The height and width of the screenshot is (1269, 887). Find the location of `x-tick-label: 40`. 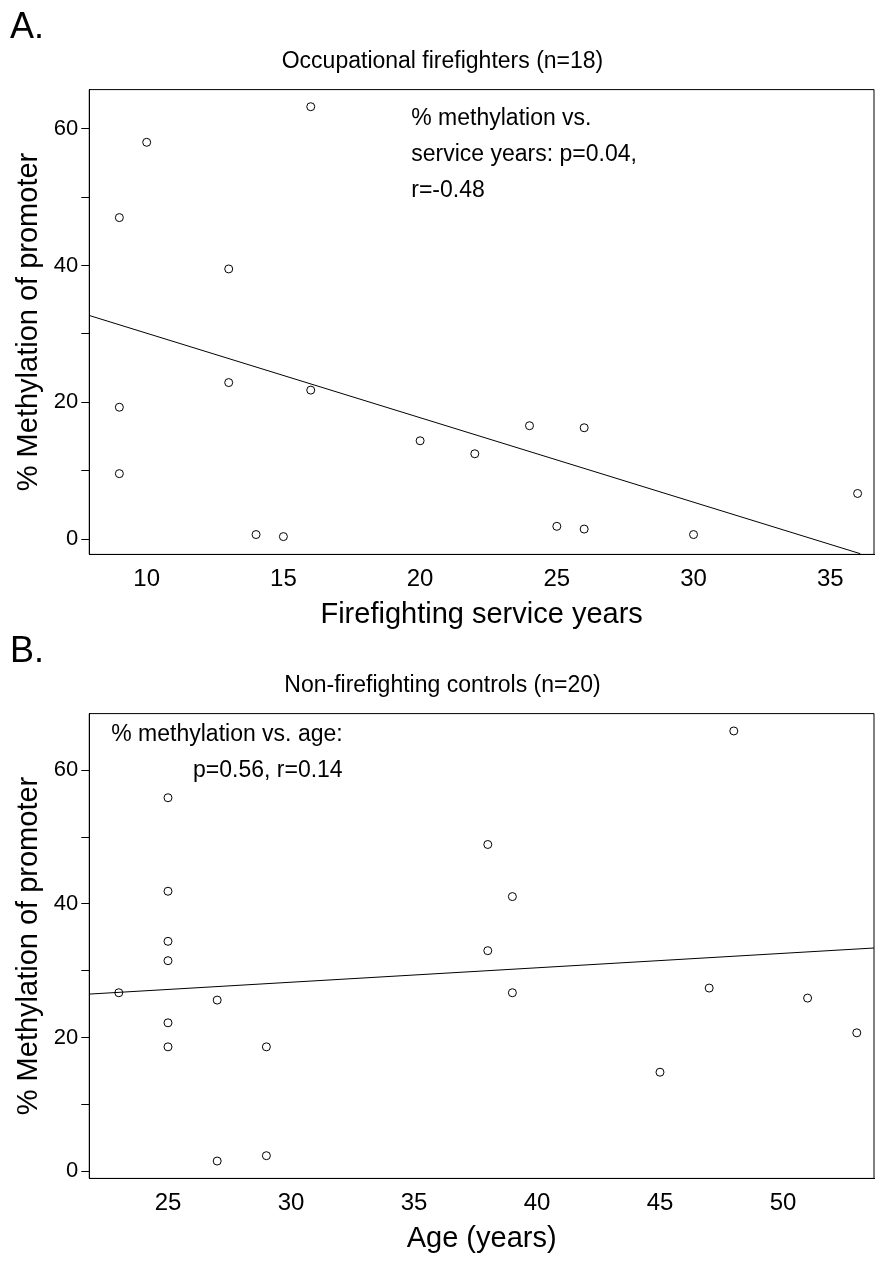

x-tick-label: 40 is located at coordinates (537, 1202).